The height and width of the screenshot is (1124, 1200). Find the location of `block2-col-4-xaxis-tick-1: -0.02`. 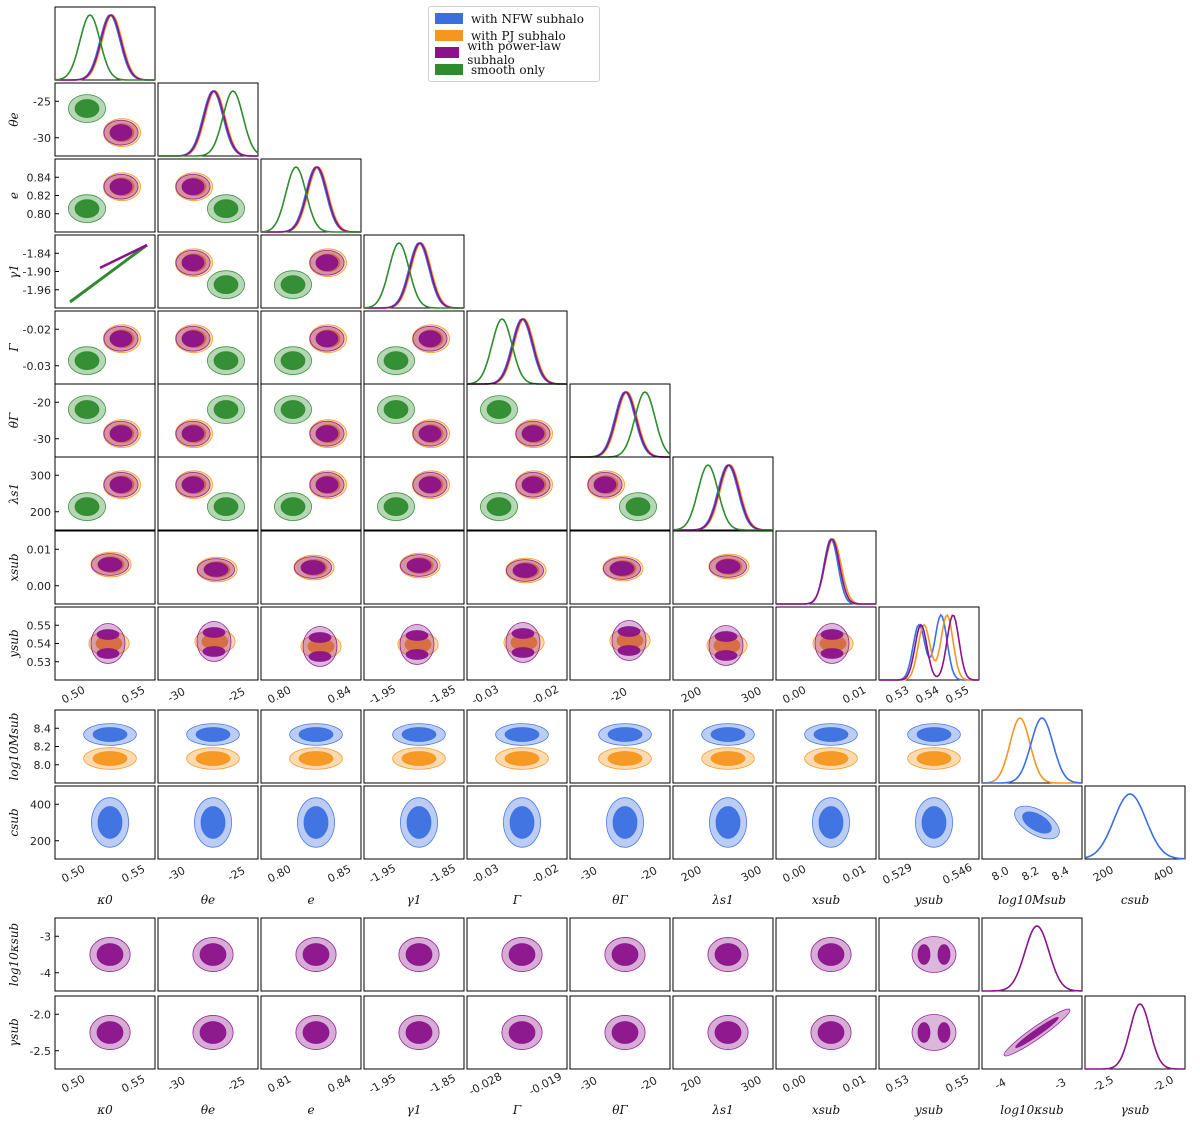

block2-col-4-xaxis-tick-1: -0.02 is located at coordinates (545, 873).